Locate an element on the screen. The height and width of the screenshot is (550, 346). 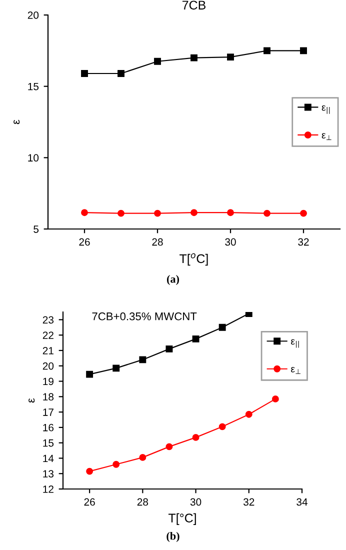
y-tick-label: 10 is located at coordinates (33, 158).